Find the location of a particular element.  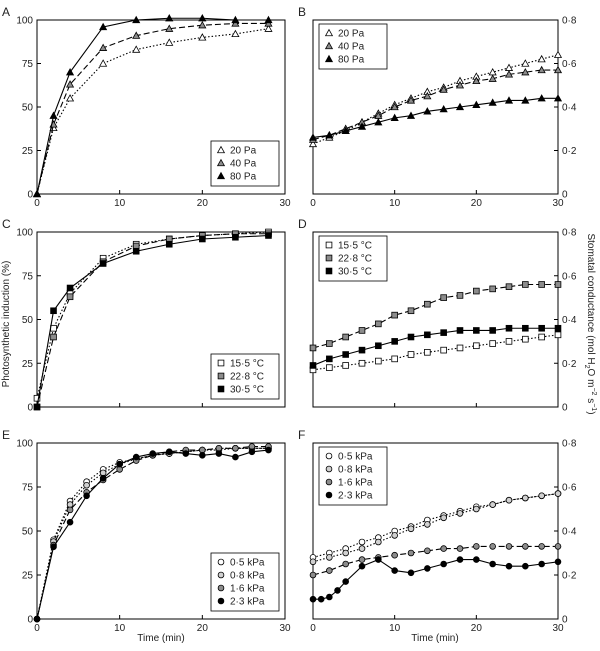

panel-letter-f: F is located at coordinates (301, 435).